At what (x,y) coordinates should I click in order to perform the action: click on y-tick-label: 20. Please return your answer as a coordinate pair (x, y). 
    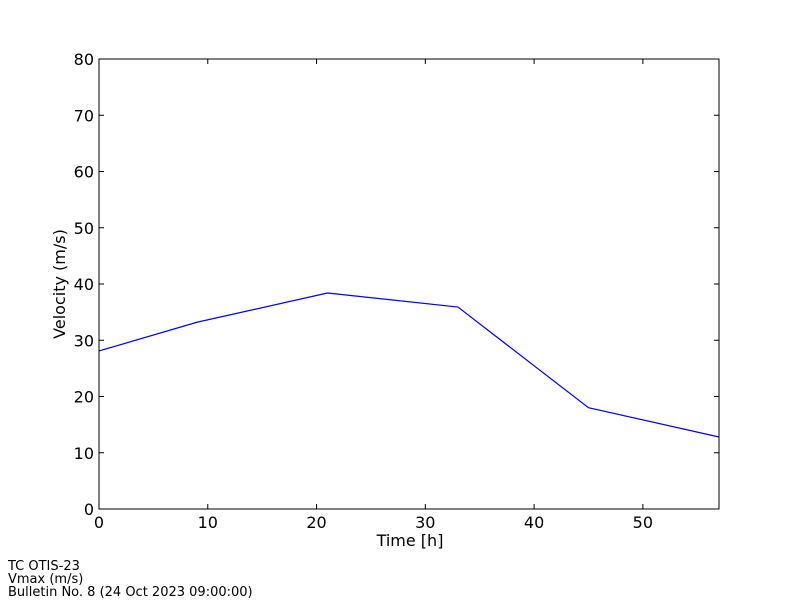
    Looking at the image, I should click on (84, 397).